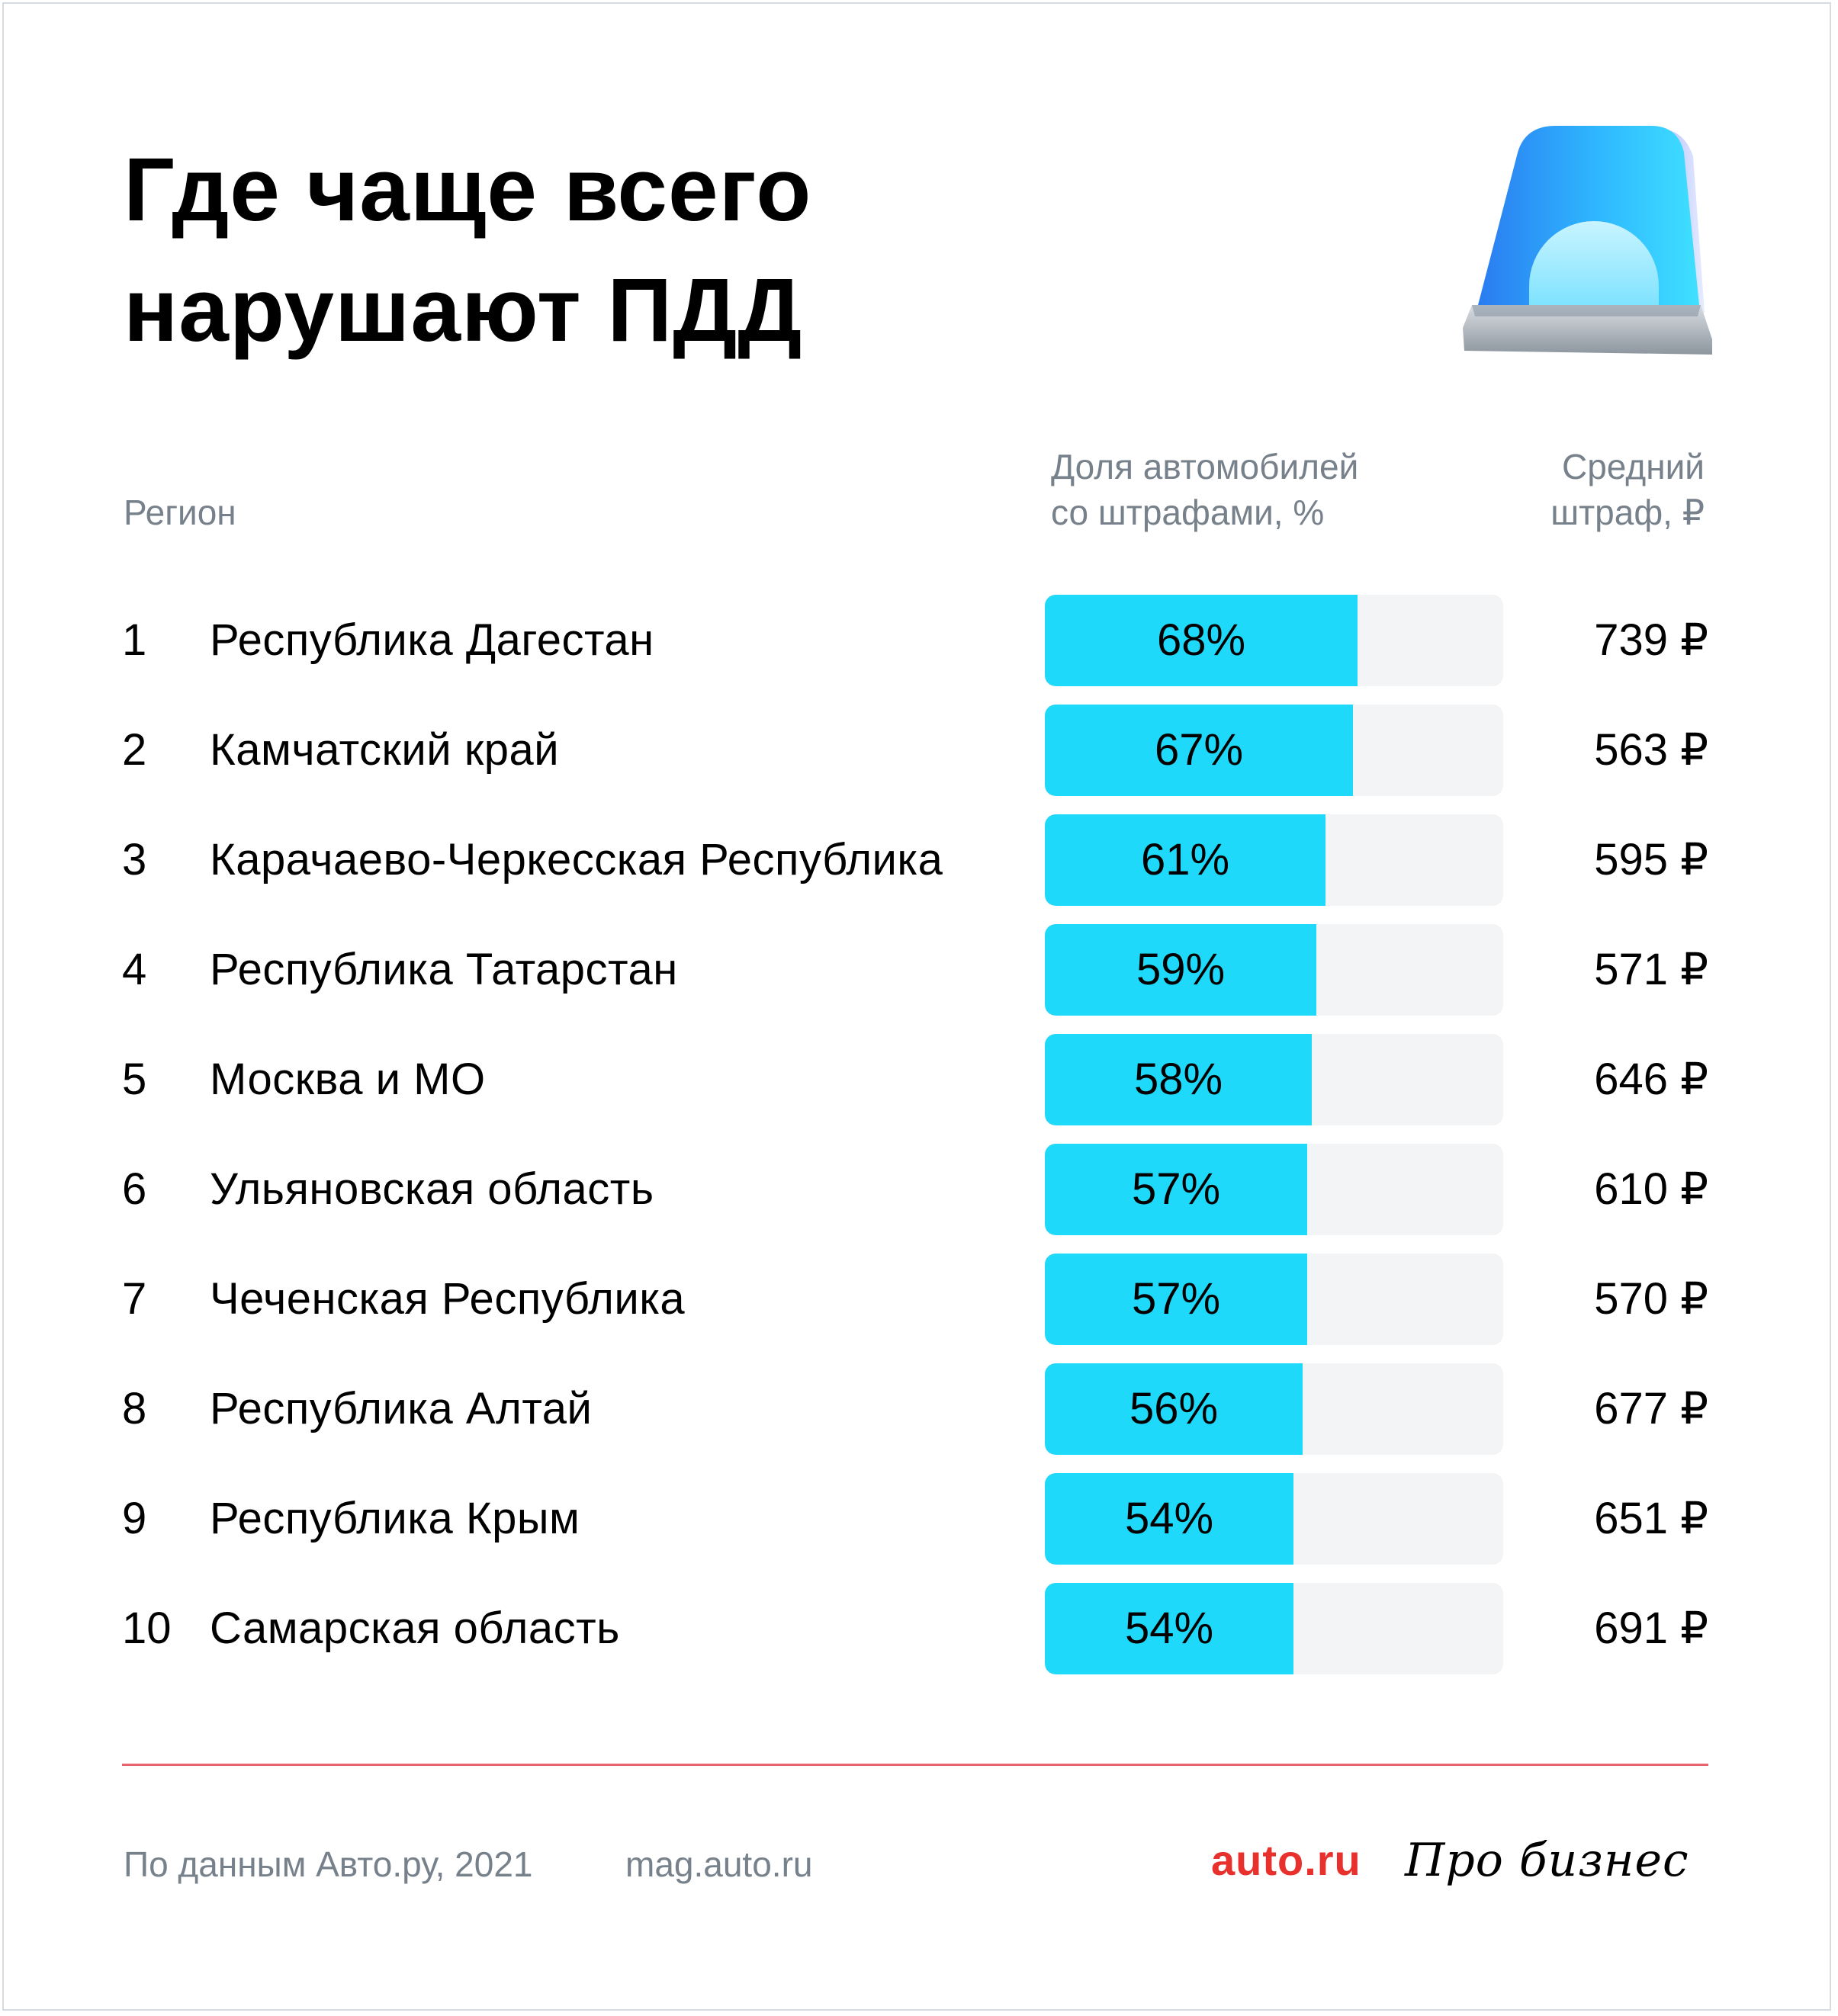 This screenshot has height=2016, width=1838. Describe the element at coordinates (134, 1518) in the screenshot. I see `row-rank: 9` at that location.